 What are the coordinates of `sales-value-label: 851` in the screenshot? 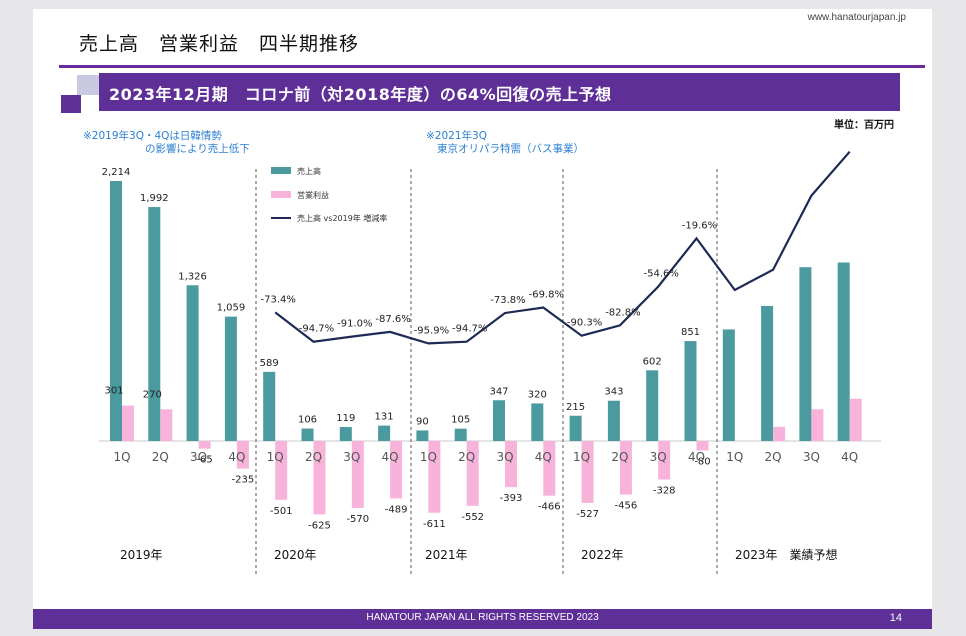 It's located at (690, 332).